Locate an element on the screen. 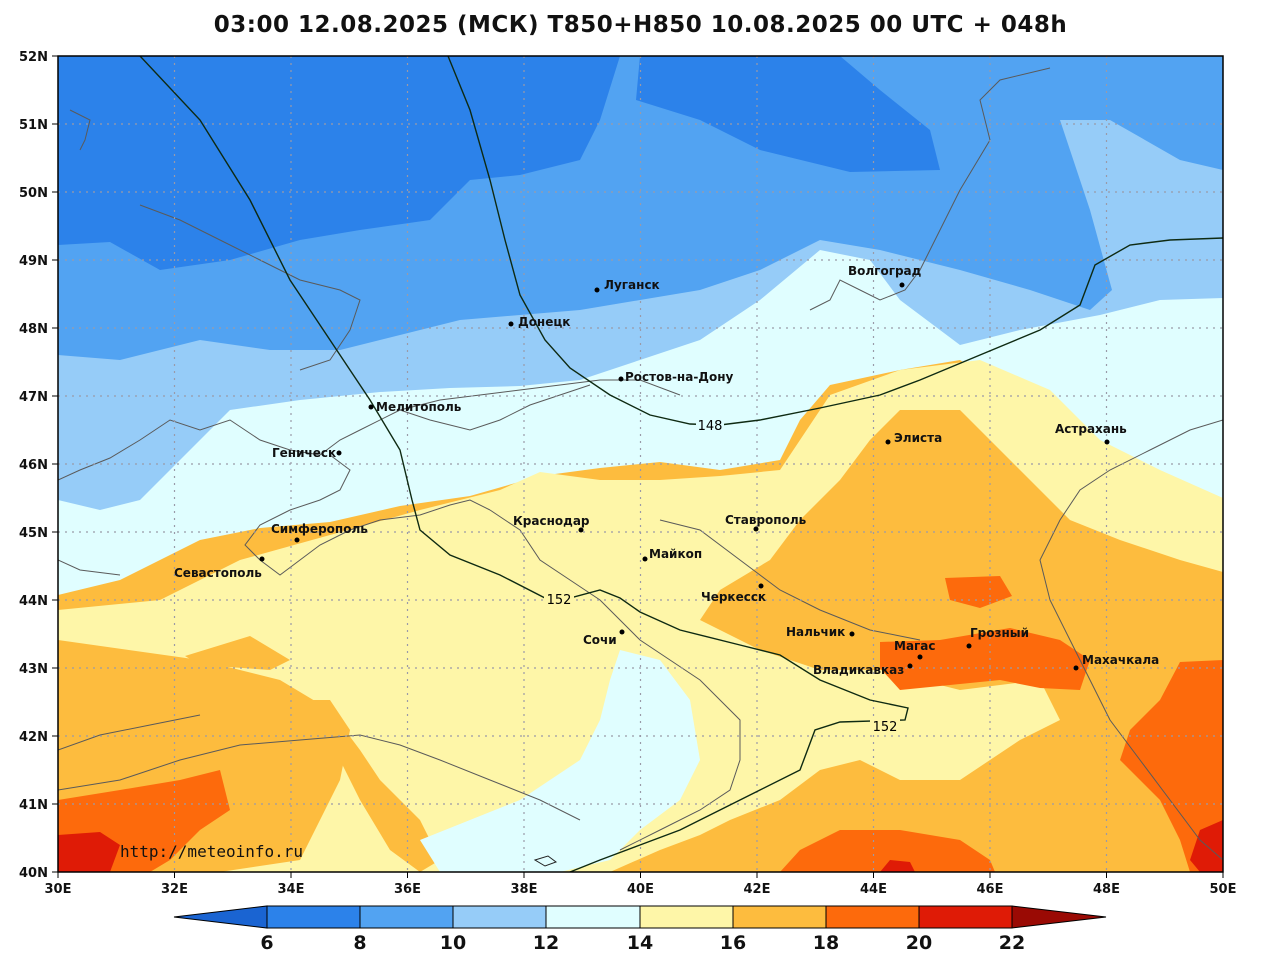  city-label: Магас is located at coordinates (915, 646).